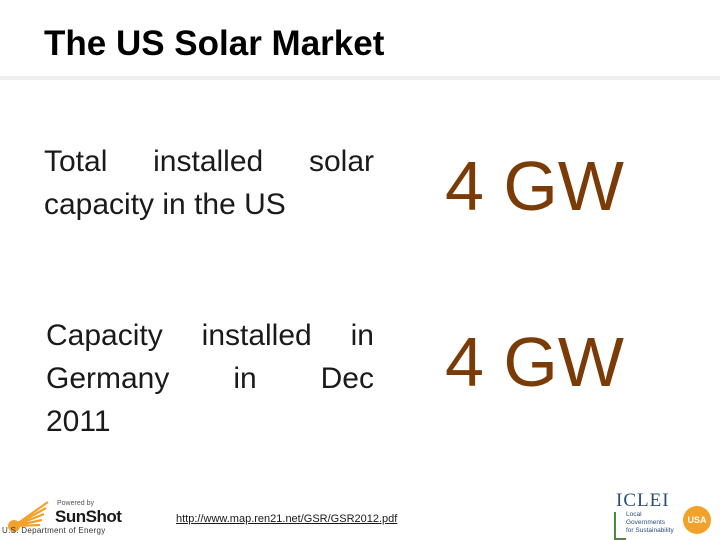 The image size is (720, 540). What do you see at coordinates (646, 522) in the screenshot?
I see `iclei-tagline-2: Governments` at bounding box center [646, 522].